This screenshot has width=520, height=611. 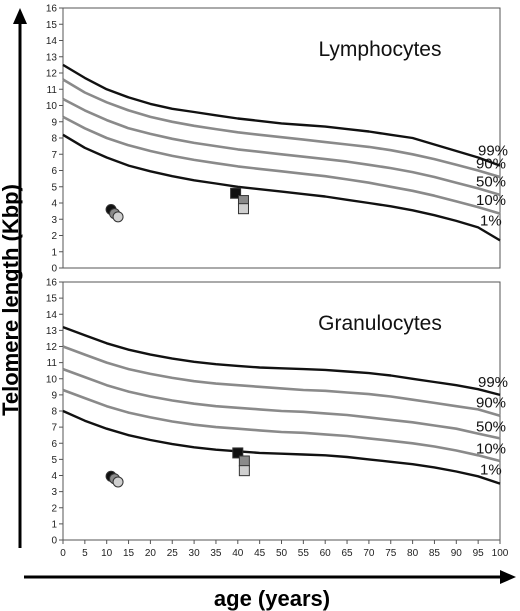 I want to click on y-axis-arrow, so click(x=20, y=278).